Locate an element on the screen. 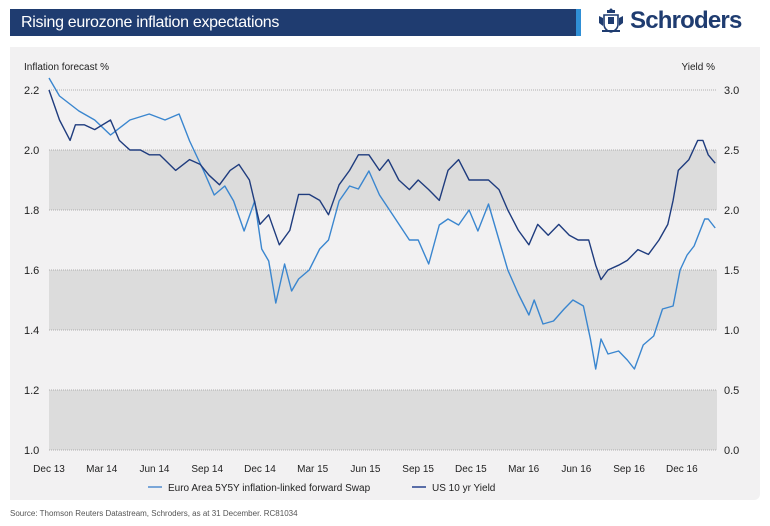 This screenshot has height=526, width=770. x-tick-label: Sep 15 is located at coordinates (418, 469).